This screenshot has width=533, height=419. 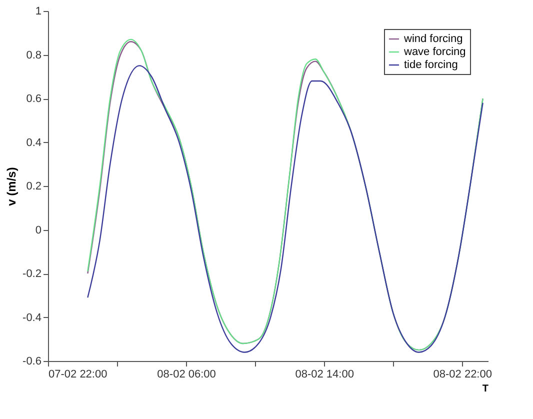 What do you see at coordinates (431, 65) in the screenshot?
I see `legend-label: tide forcing` at bounding box center [431, 65].